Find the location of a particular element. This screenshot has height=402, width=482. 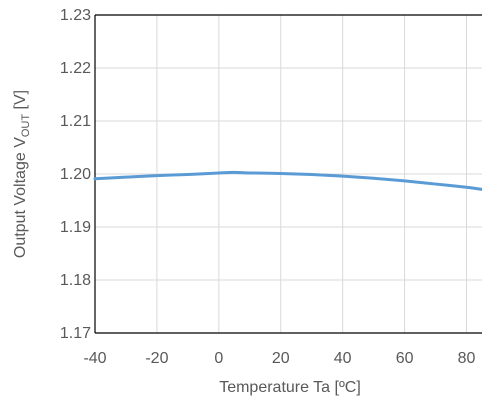

y-axis-title-subscript: OUT is located at coordinates (26, 126).